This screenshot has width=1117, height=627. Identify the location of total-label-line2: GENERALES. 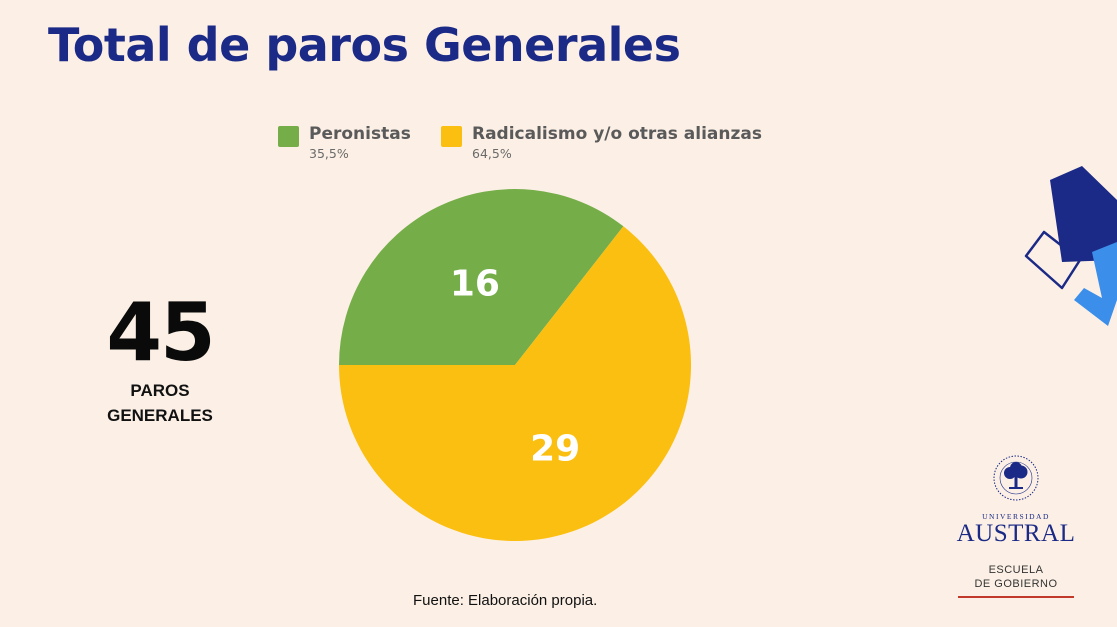
(160, 415).